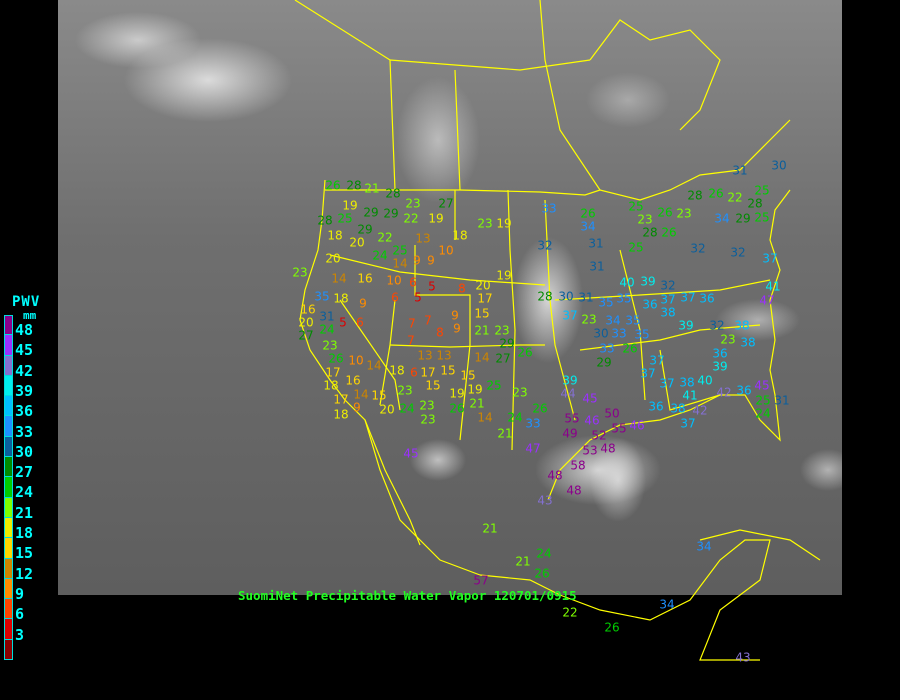 This screenshot has height=700, width=900. What do you see at coordinates (618, 429) in the screenshot?
I see `station-pwv-value: 55` at bounding box center [618, 429].